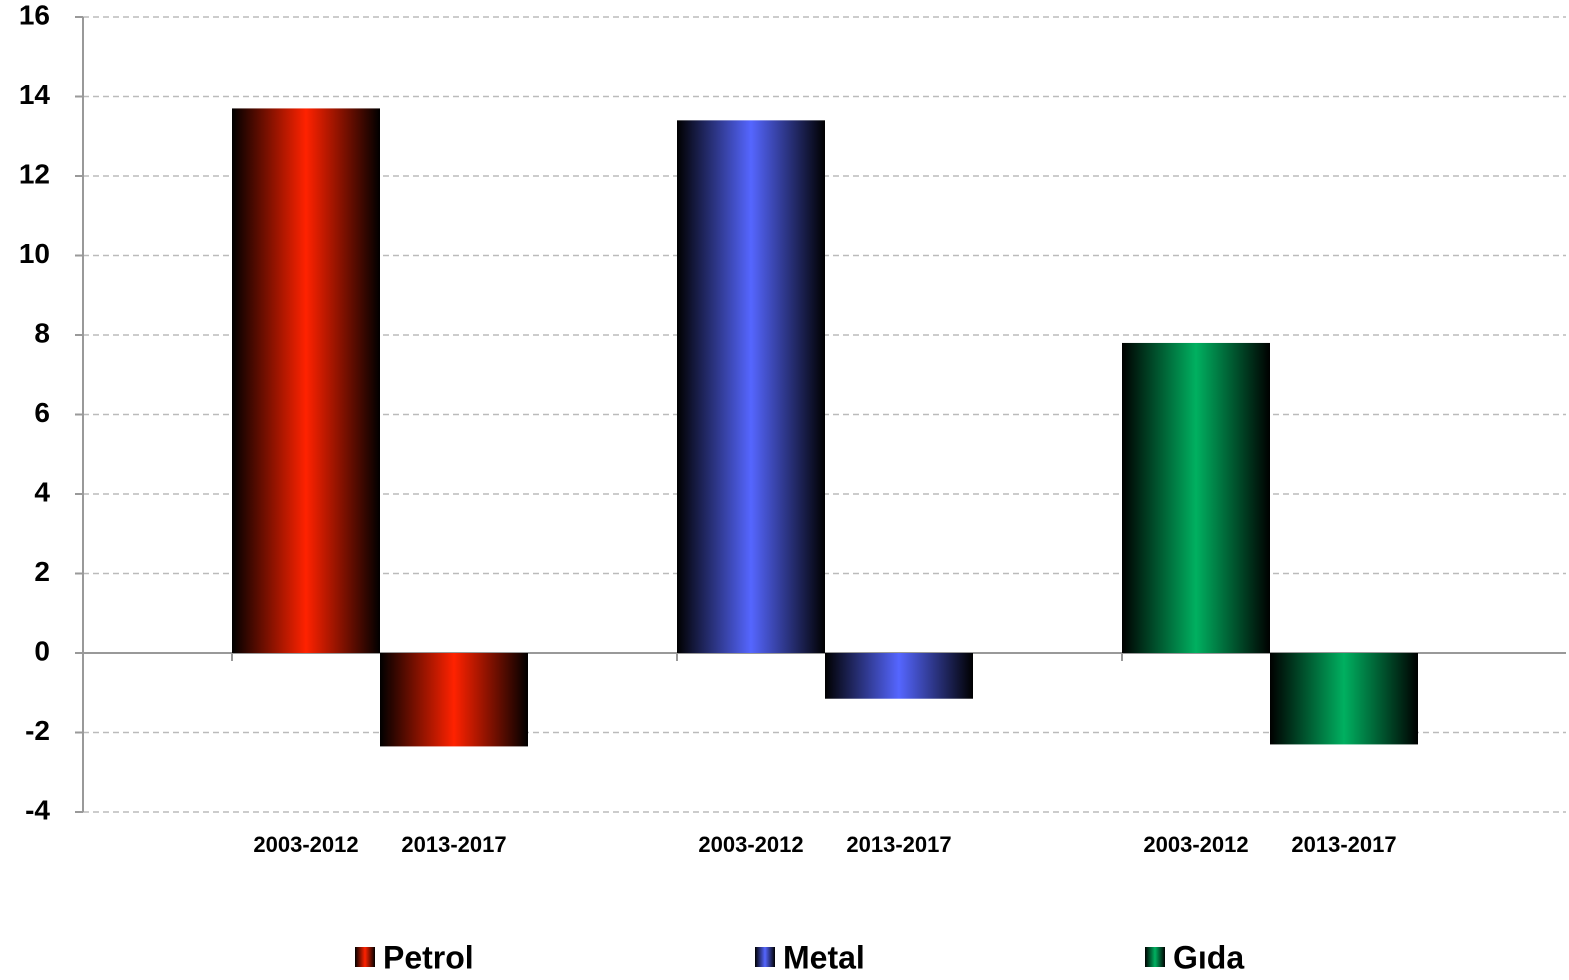 The image size is (1569, 980). I want to click on y-tick-label: 6, so click(42, 412).